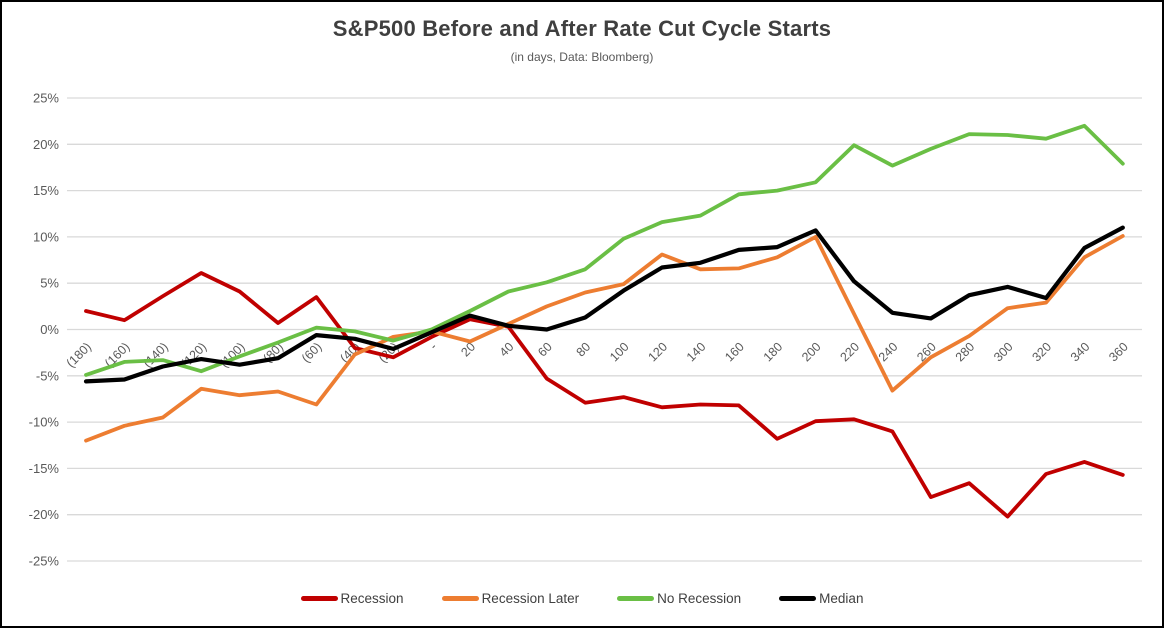 The height and width of the screenshot is (628, 1164). I want to click on legend-item-median: Median, so click(821, 598).